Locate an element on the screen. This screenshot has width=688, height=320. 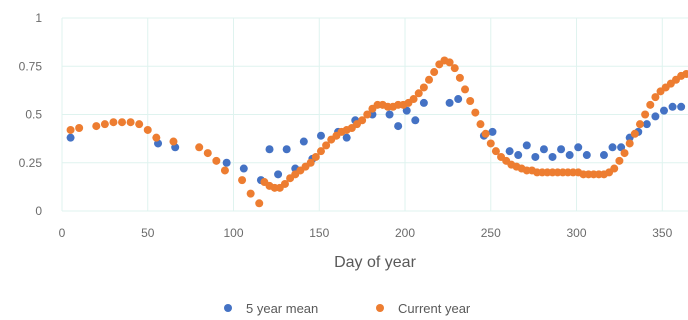
x-axis-label: Day of year is located at coordinates (375, 262).